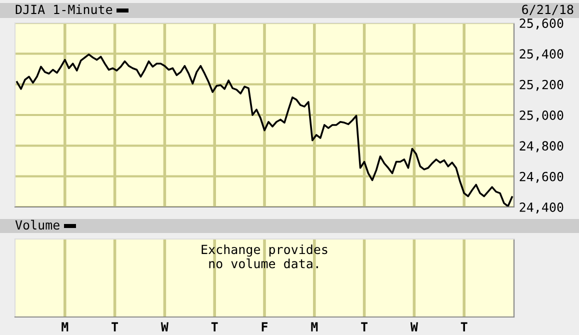 The height and width of the screenshot is (335, 579). Describe the element at coordinates (542, 85) in the screenshot. I see `y-tick-label: 25,200` at that location.